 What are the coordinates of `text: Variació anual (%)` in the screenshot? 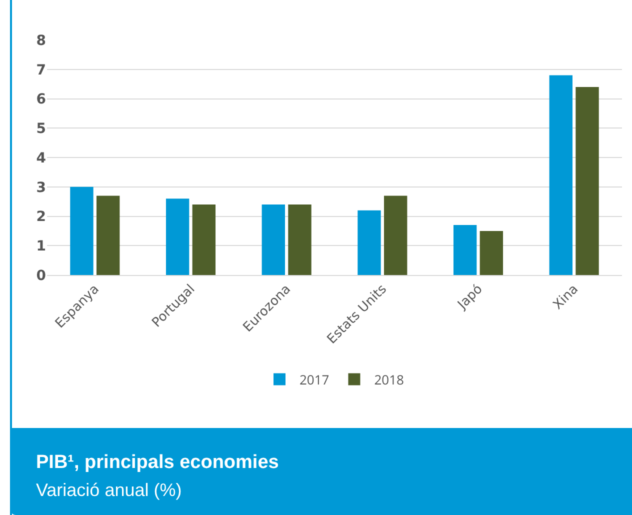 It's located at (109, 490).